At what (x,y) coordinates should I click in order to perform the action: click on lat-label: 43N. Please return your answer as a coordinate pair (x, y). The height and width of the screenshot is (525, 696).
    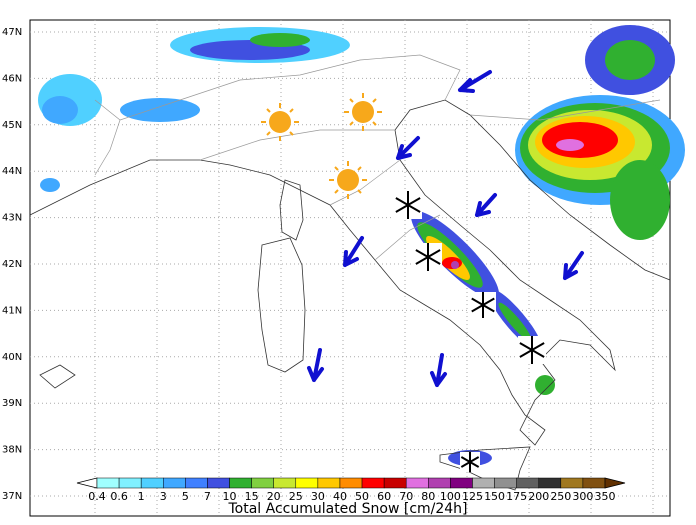
    Looking at the image, I should click on (12, 218).